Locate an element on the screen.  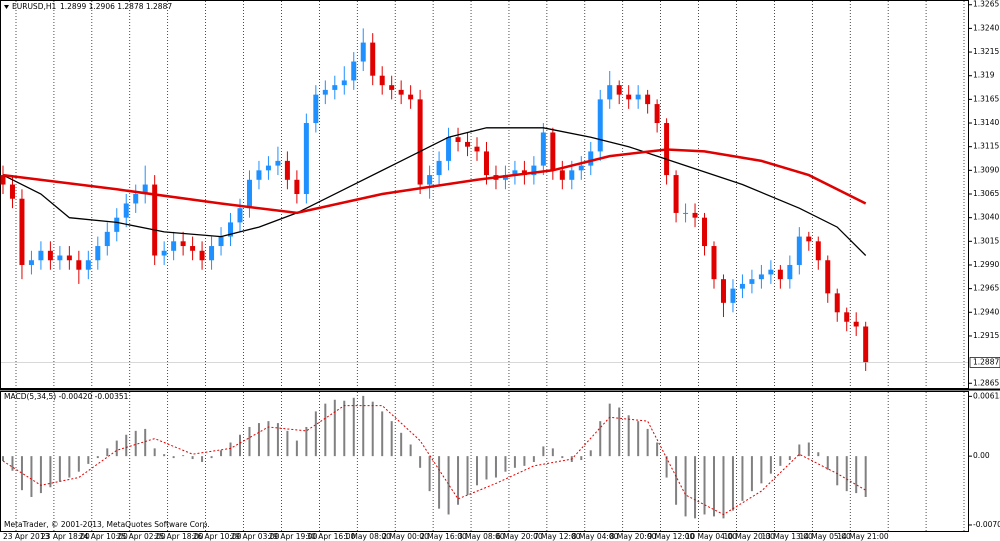
x-tick-label: 2 May 00:00 is located at coordinates (405, 536).